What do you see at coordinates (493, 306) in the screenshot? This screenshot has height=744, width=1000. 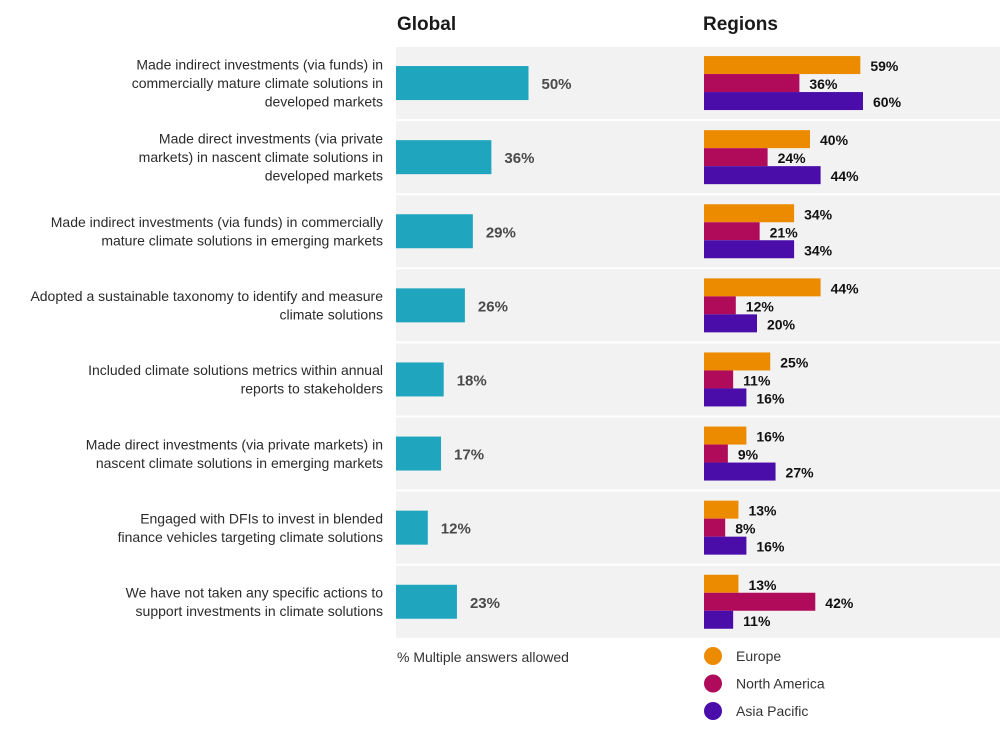 I see `global-value-label: 26%` at bounding box center [493, 306].